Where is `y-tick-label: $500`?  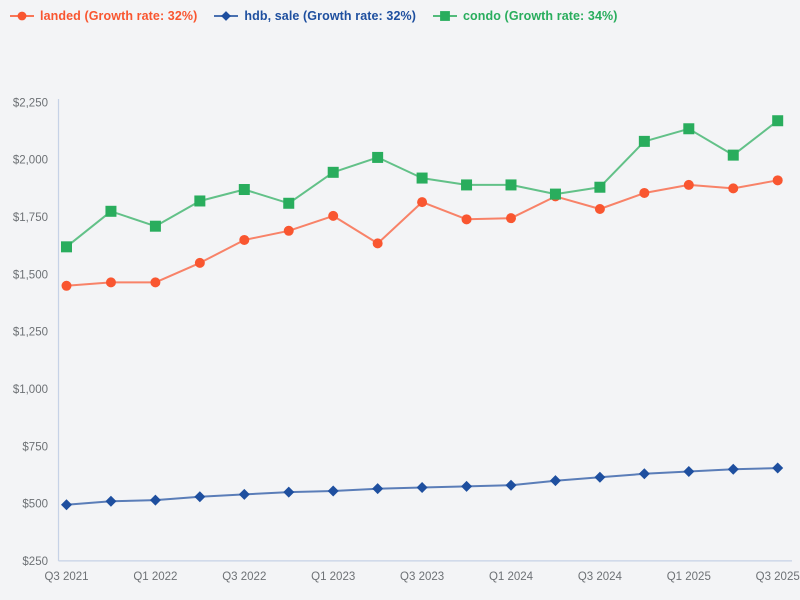 y-tick-label: $500 is located at coordinates (35, 505).